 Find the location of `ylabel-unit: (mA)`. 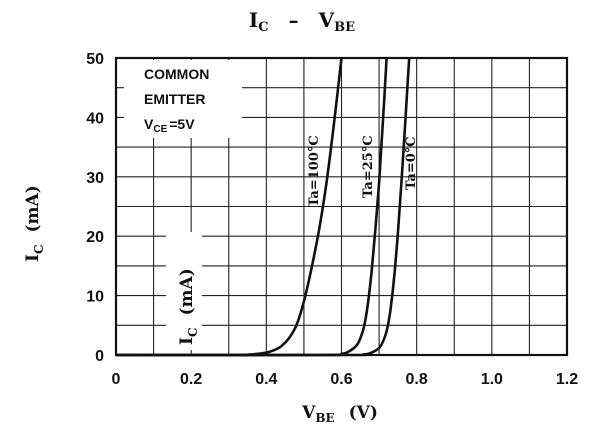

ylabel-unit: (mA) is located at coordinates (33, 208).